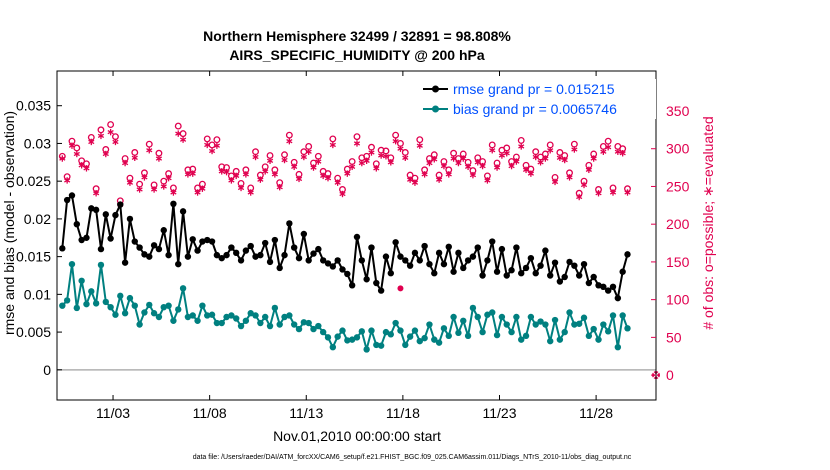  Describe the element at coordinates (537, 99) in the screenshot. I see `legend-box` at that location.